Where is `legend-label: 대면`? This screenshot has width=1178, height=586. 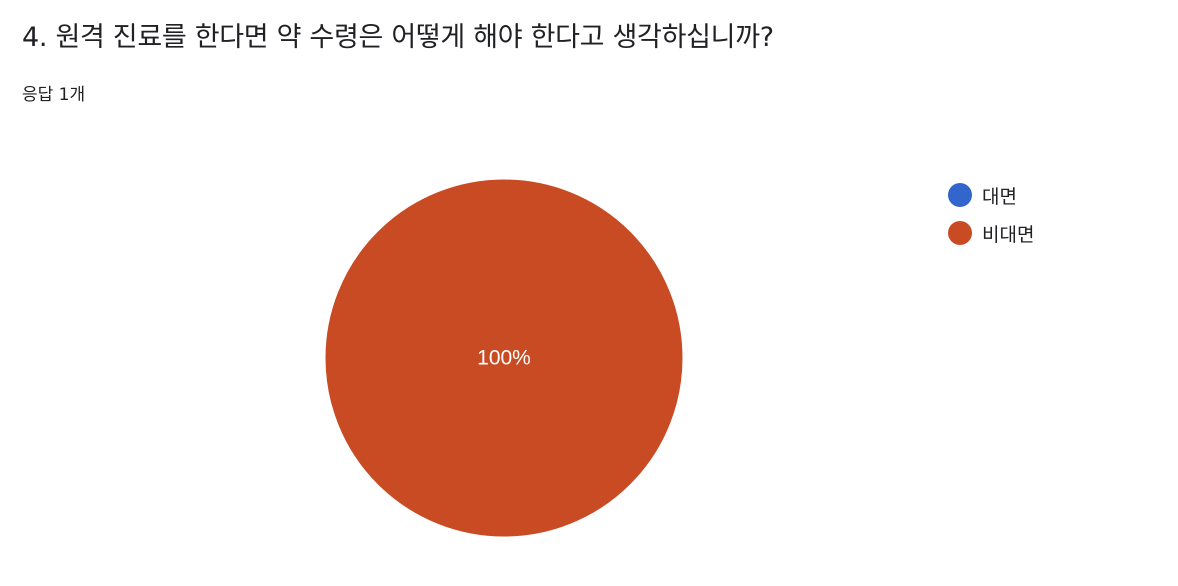 legend-label: 대면 is located at coordinates (999, 196).